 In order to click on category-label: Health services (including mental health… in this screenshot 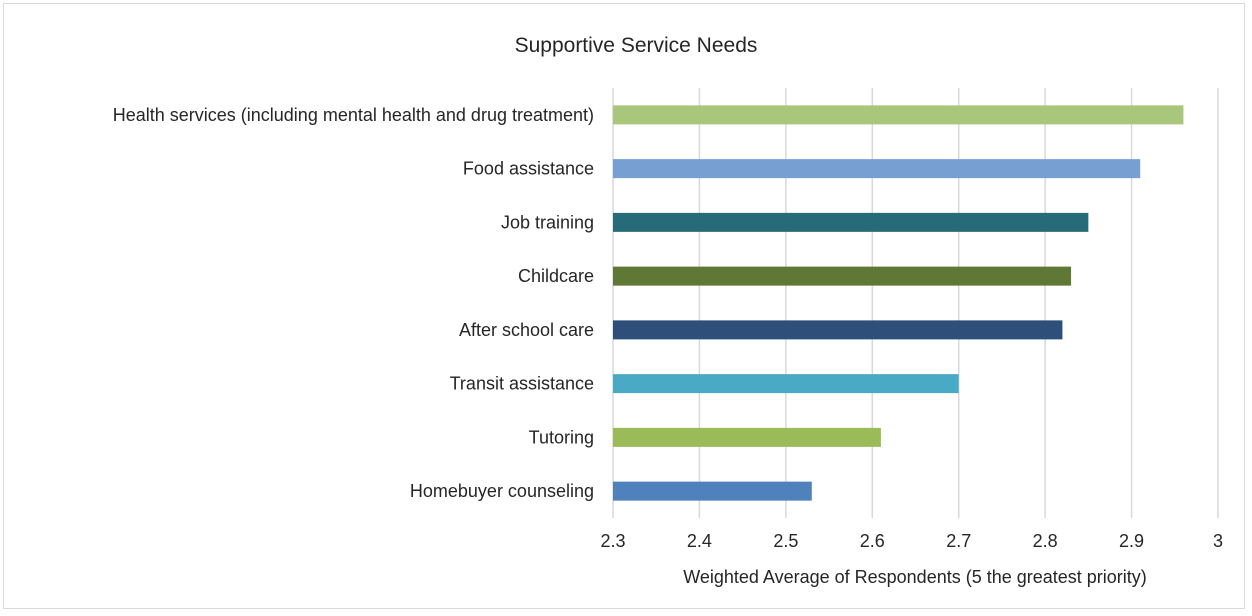, I will do `click(353, 115)`.